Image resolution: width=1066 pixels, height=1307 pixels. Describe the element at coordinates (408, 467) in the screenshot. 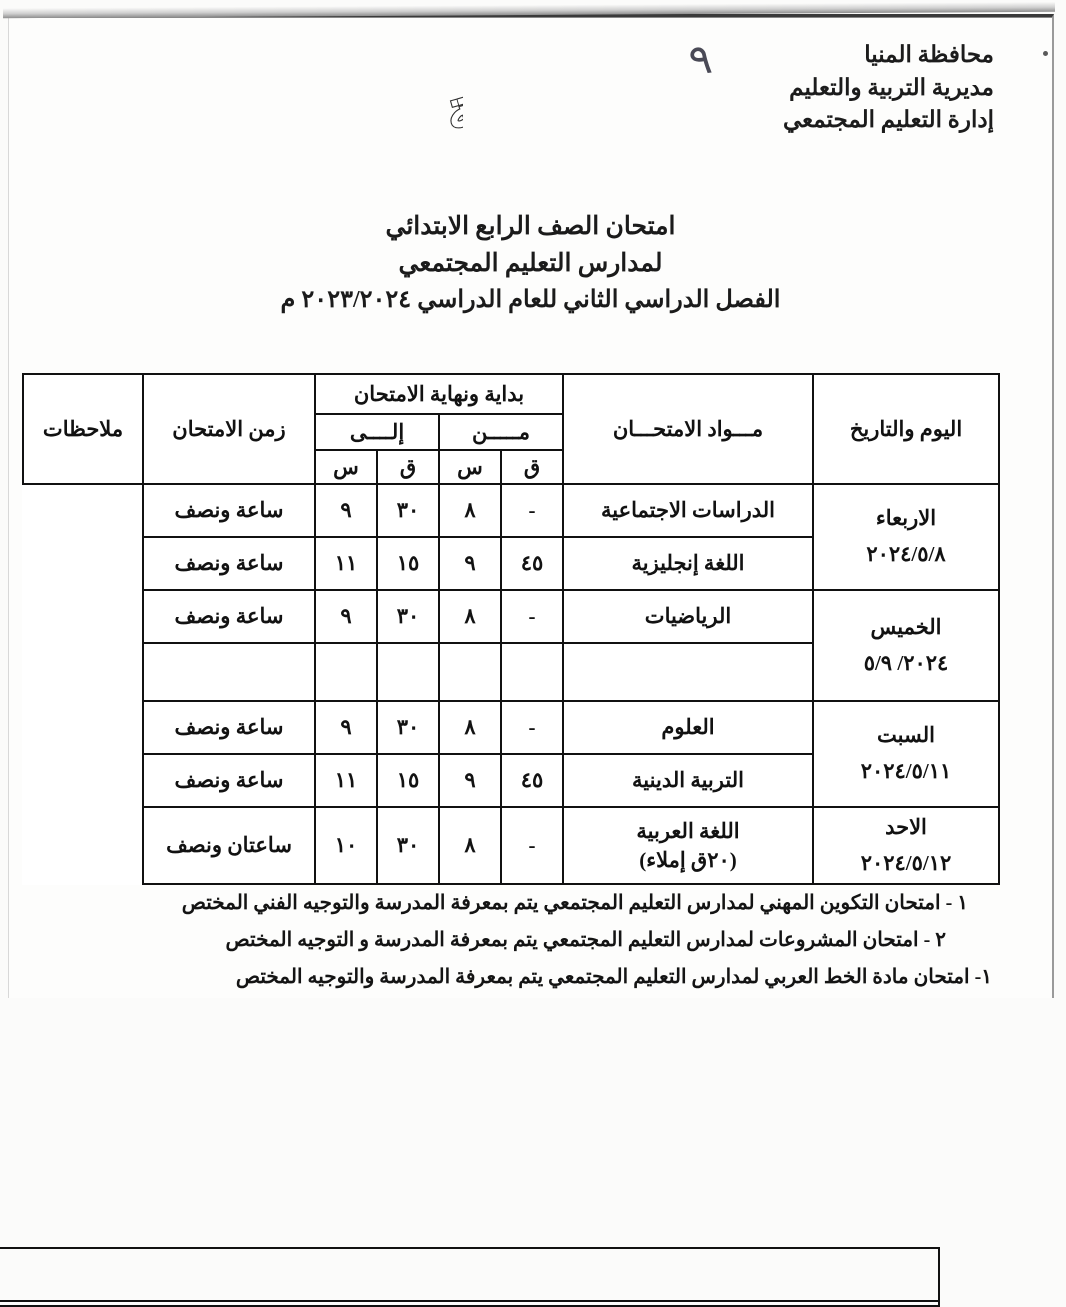

I see `col-header-to-minutes: ق` at that location.